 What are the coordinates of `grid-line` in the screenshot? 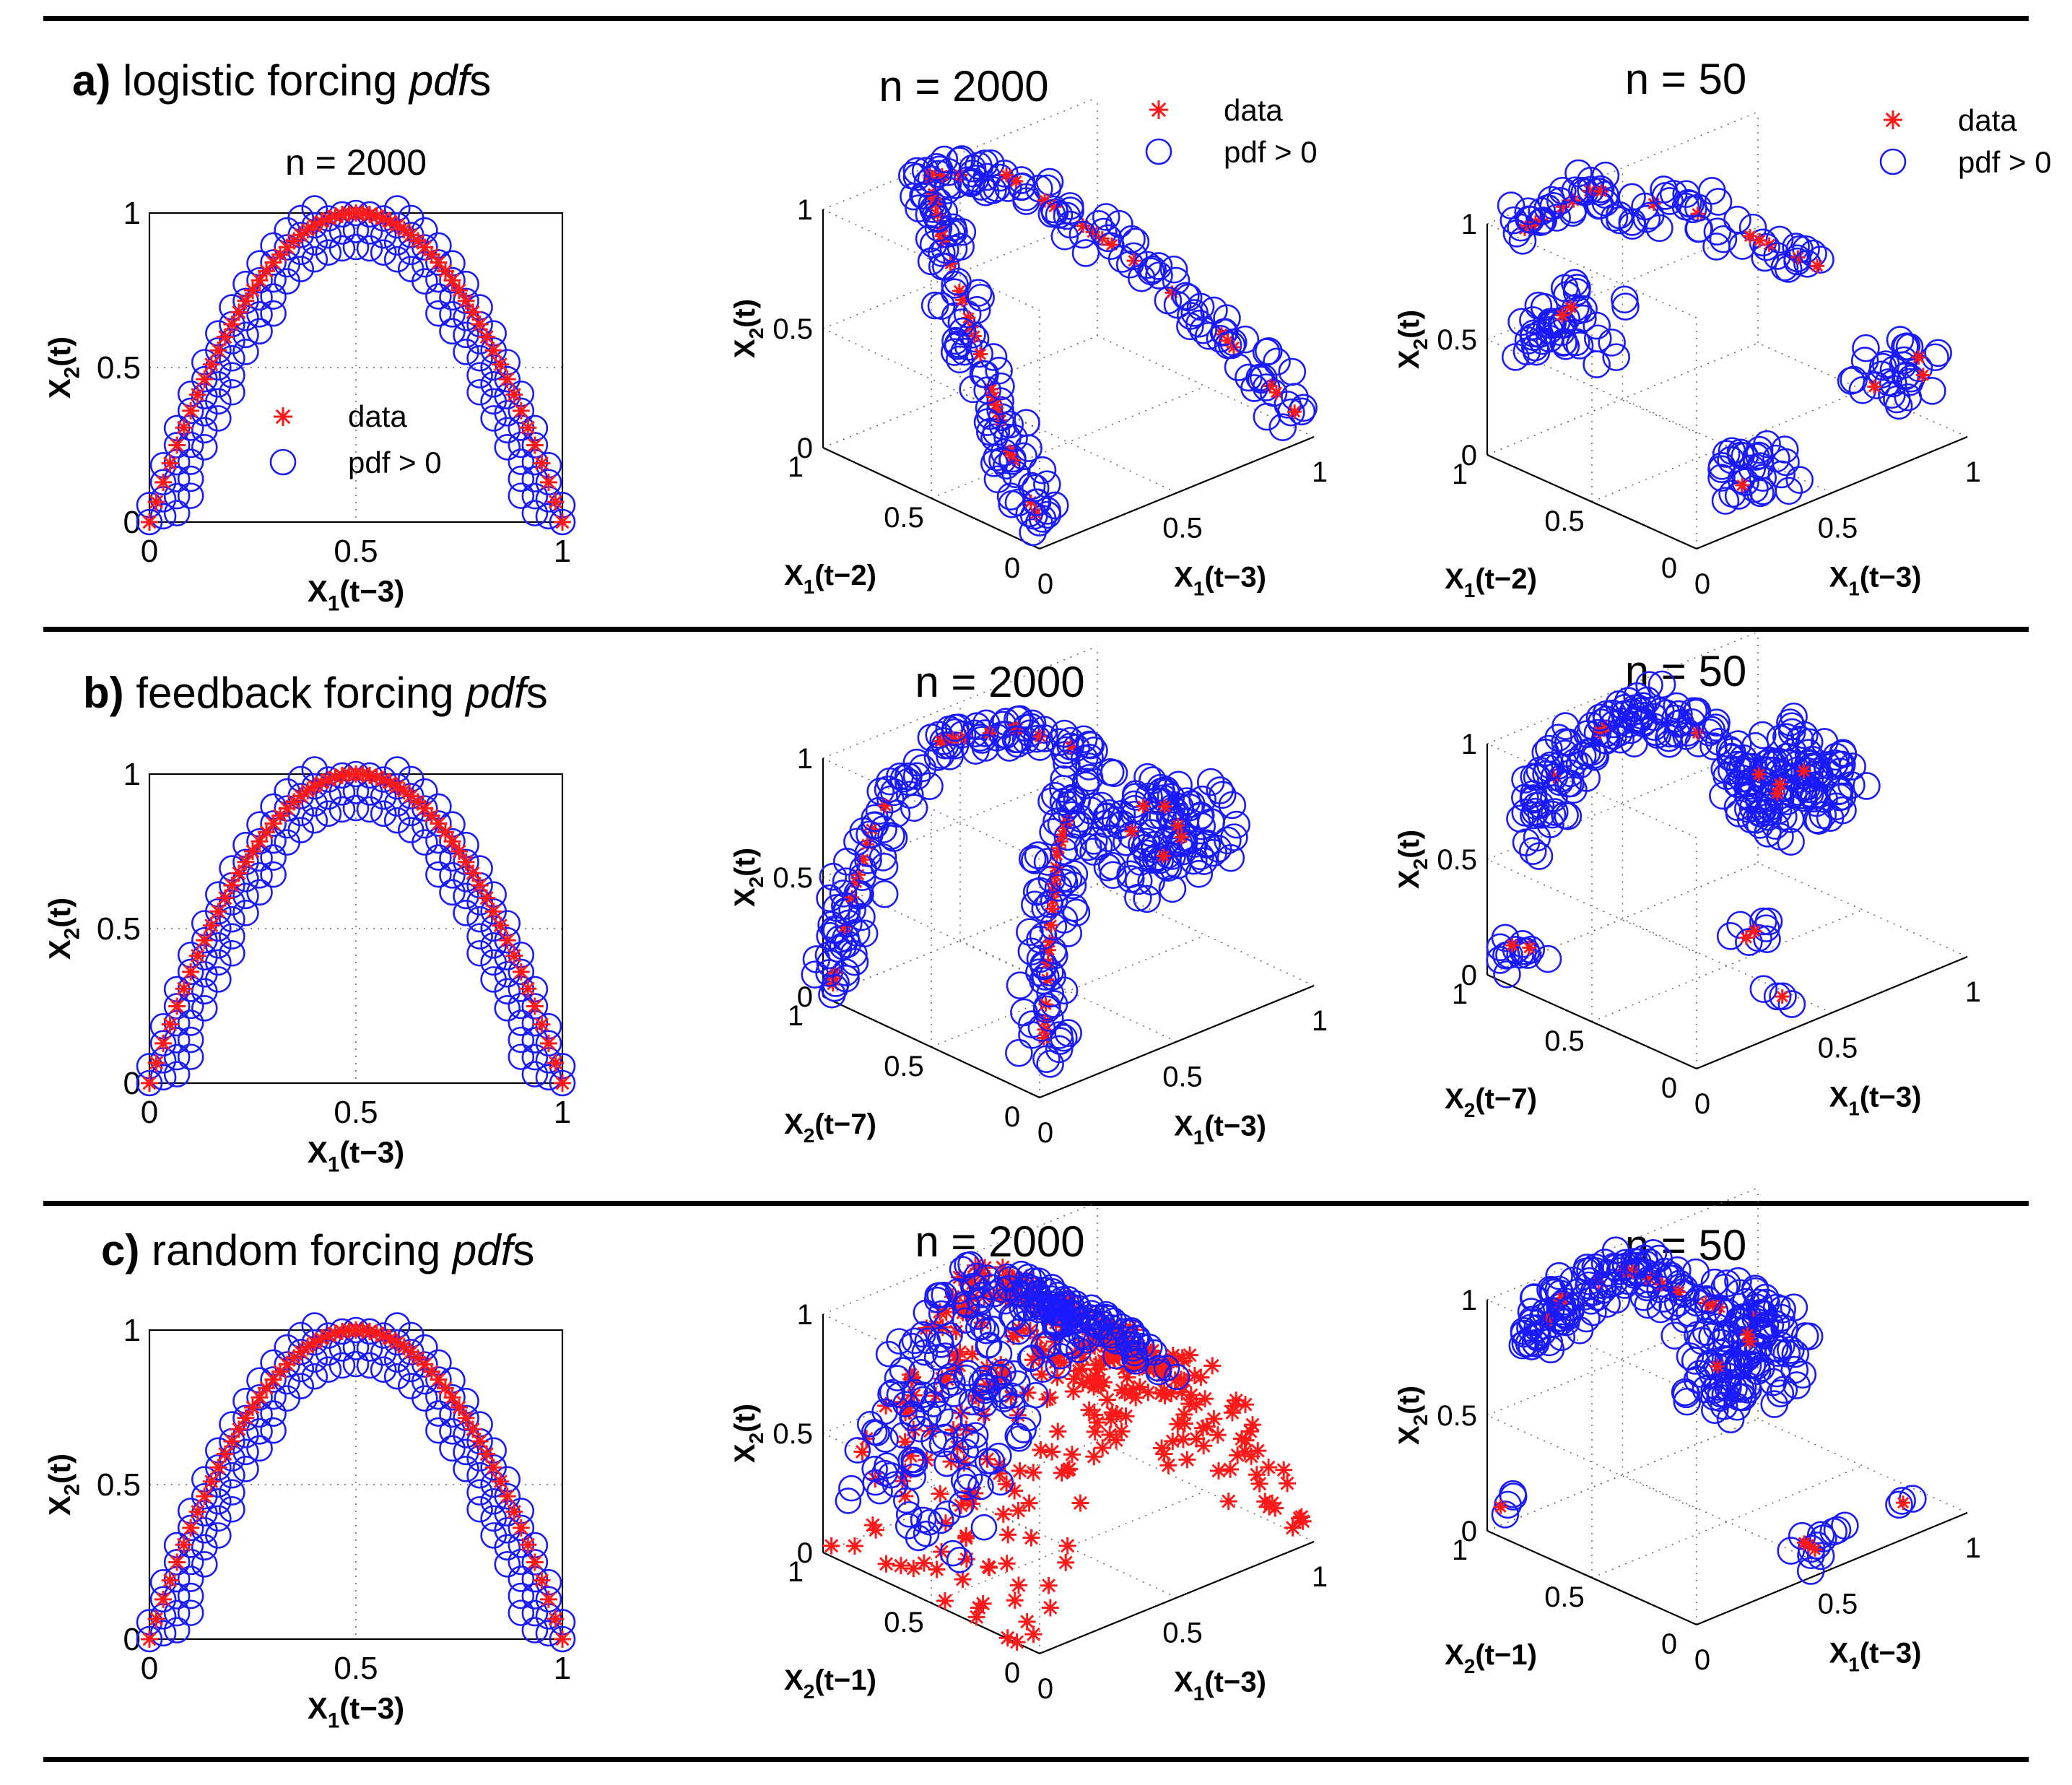 It's located at (960, 391).